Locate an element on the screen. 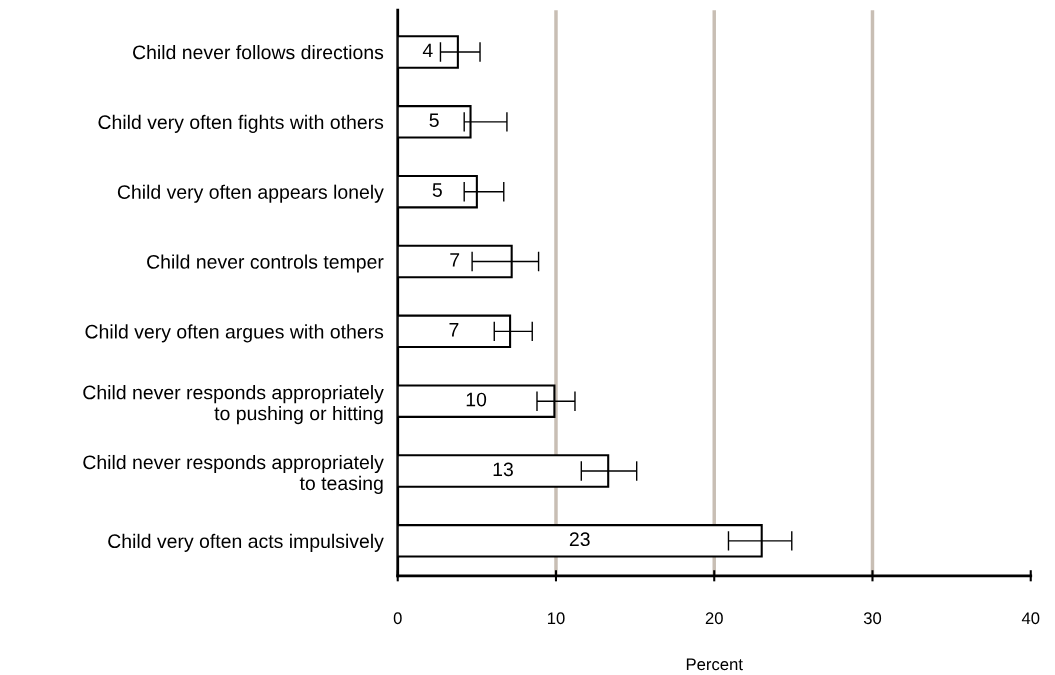 The image size is (1055, 675). x-tick-label: 40 is located at coordinates (1030, 618).